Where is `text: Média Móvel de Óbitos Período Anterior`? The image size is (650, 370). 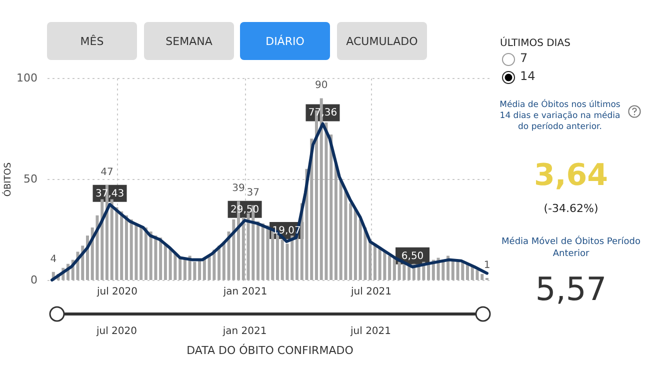 text: Média Móvel de Óbitos Período Anterior is located at coordinates (571, 248).